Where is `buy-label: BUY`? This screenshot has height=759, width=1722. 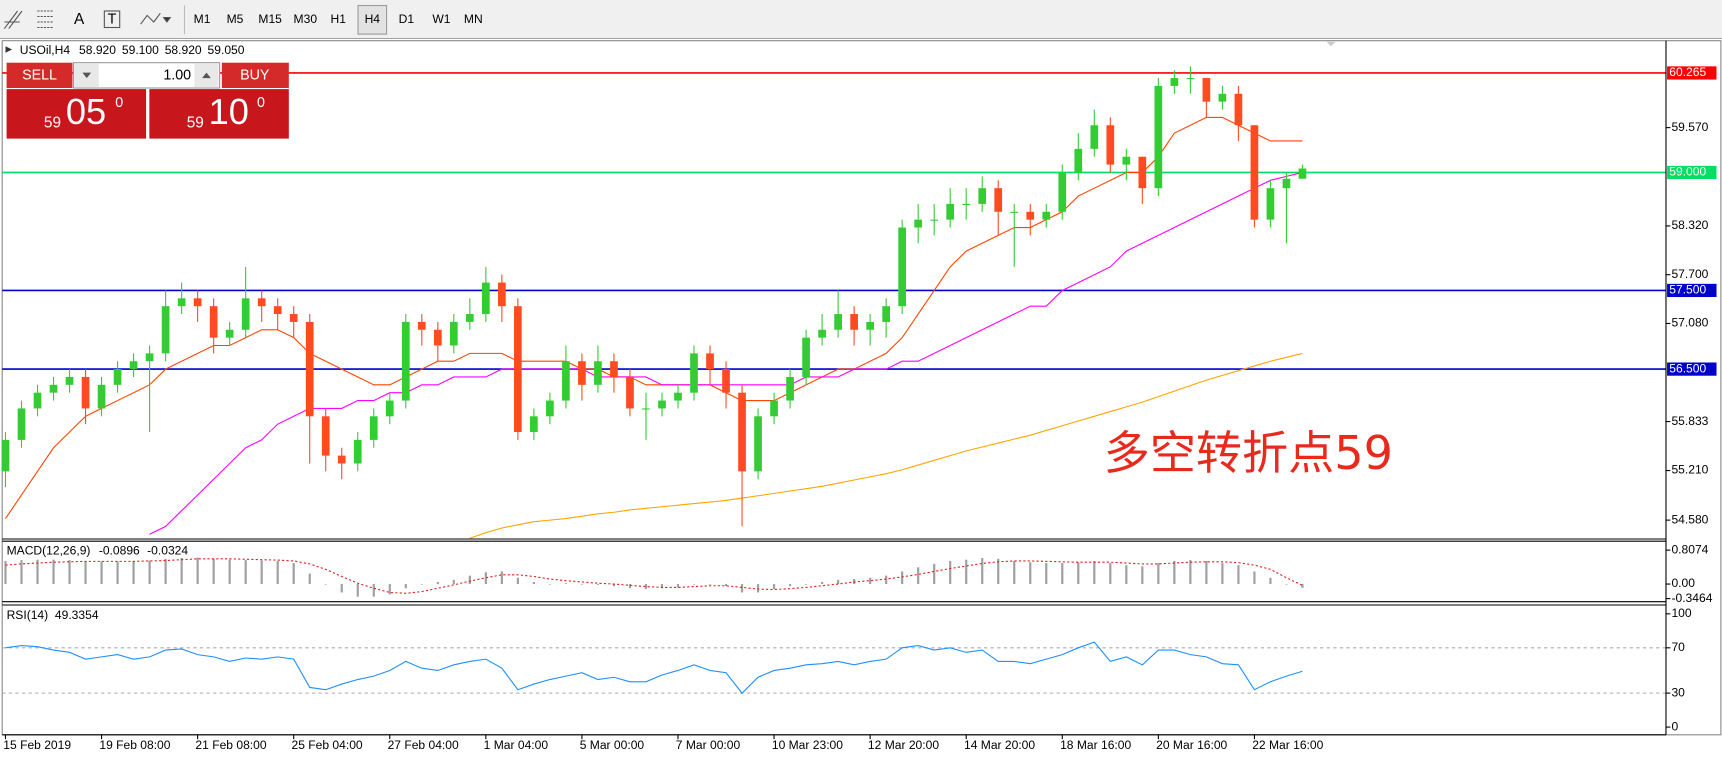 buy-label: BUY is located at coordinates (255, 76).